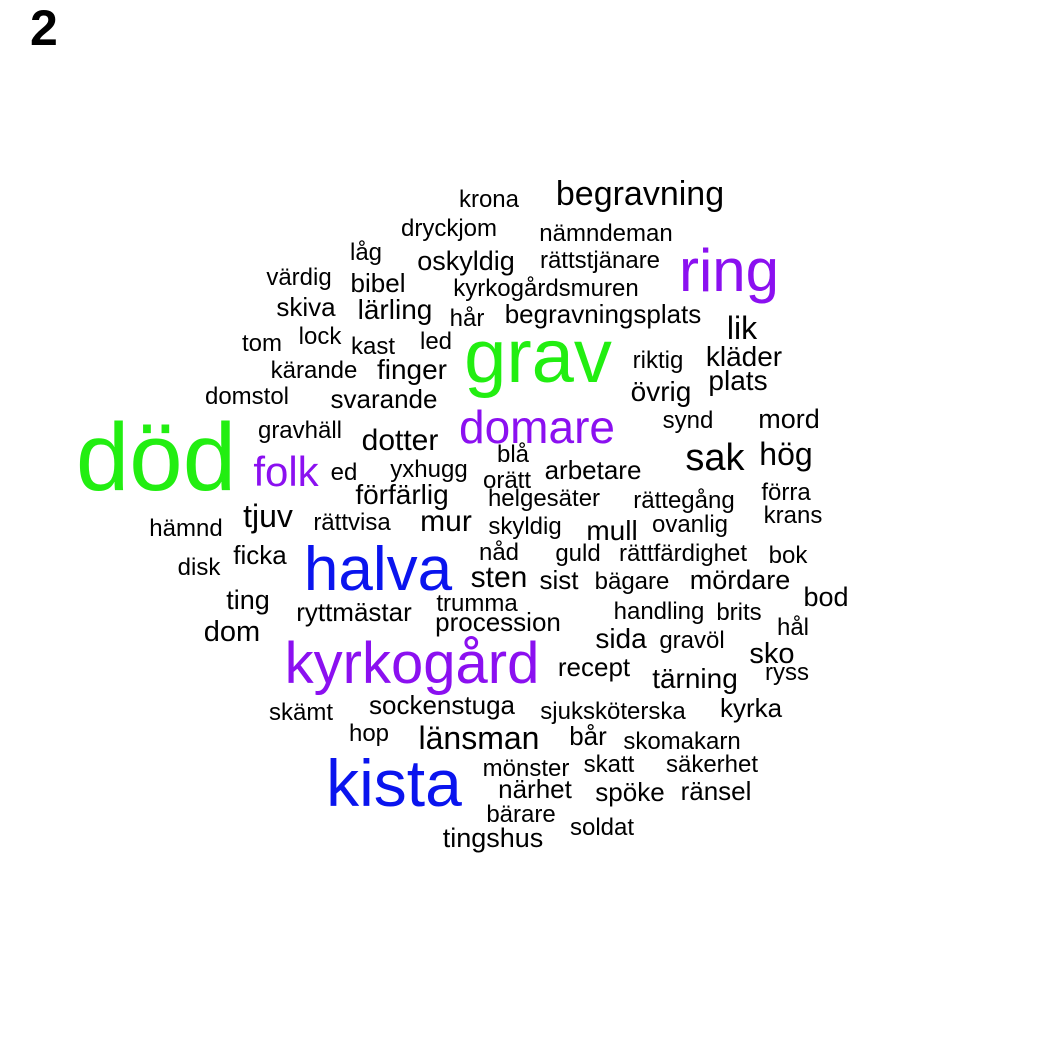 The height and width of the screenshot is (1050, 1050). Describe the element at coordinates (787, 672) in the screenshot. I see `cloud-word: ryss` at that location.